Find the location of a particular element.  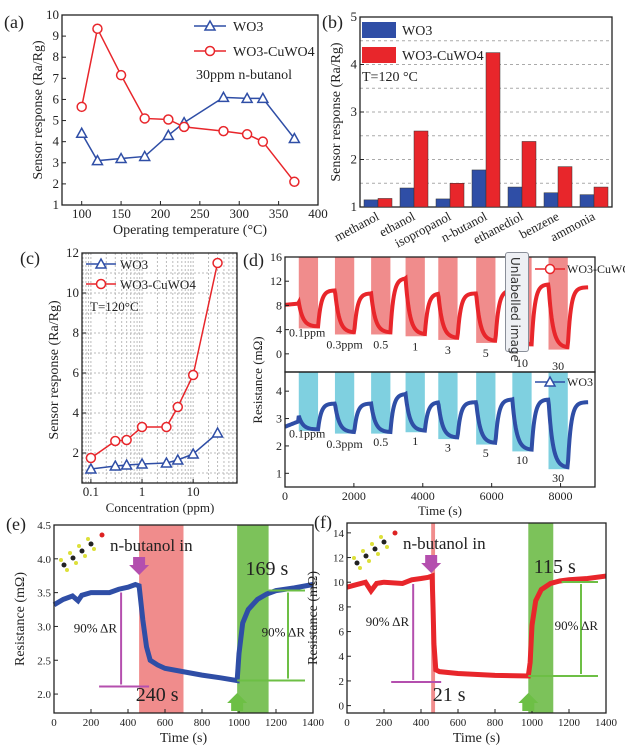

delta-r-label-right: 90% ΔR is located at coordinates (577, 625).